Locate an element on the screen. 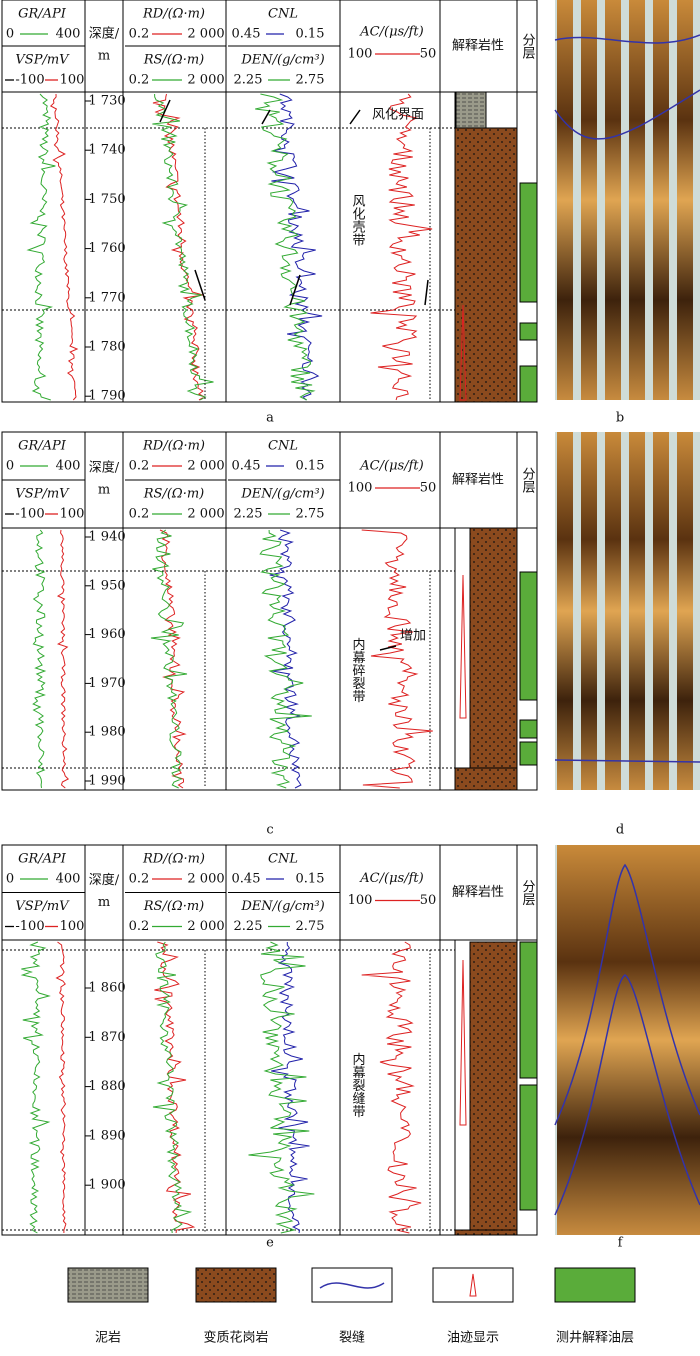 The image size is (700, 1356). header-label: GR/API is located at coordinates (42, 446).